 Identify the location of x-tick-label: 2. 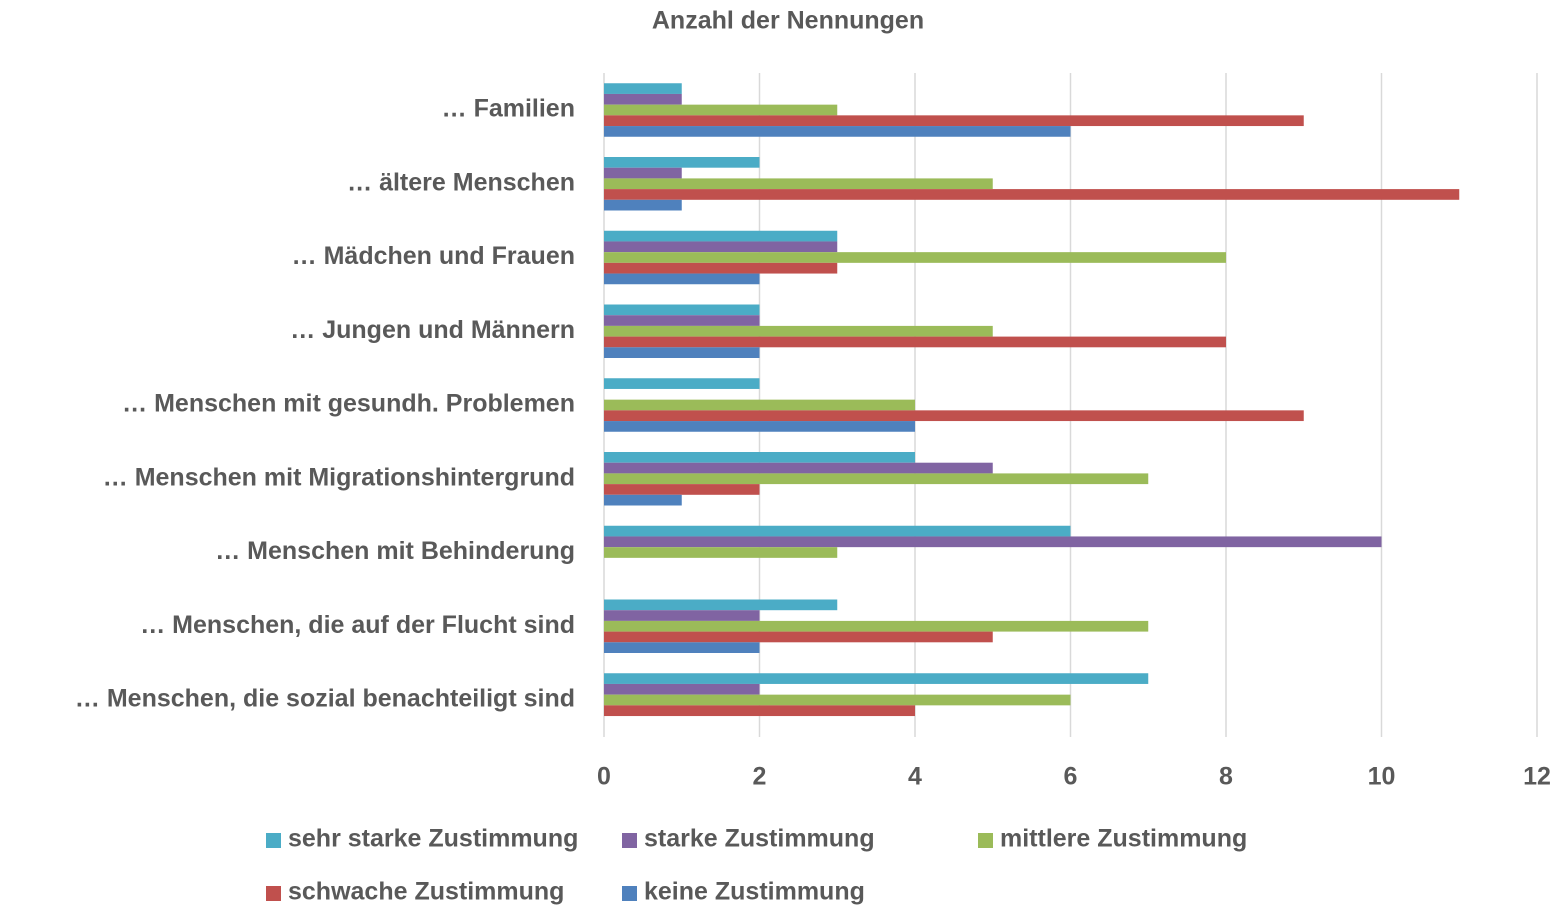
(760, 777).